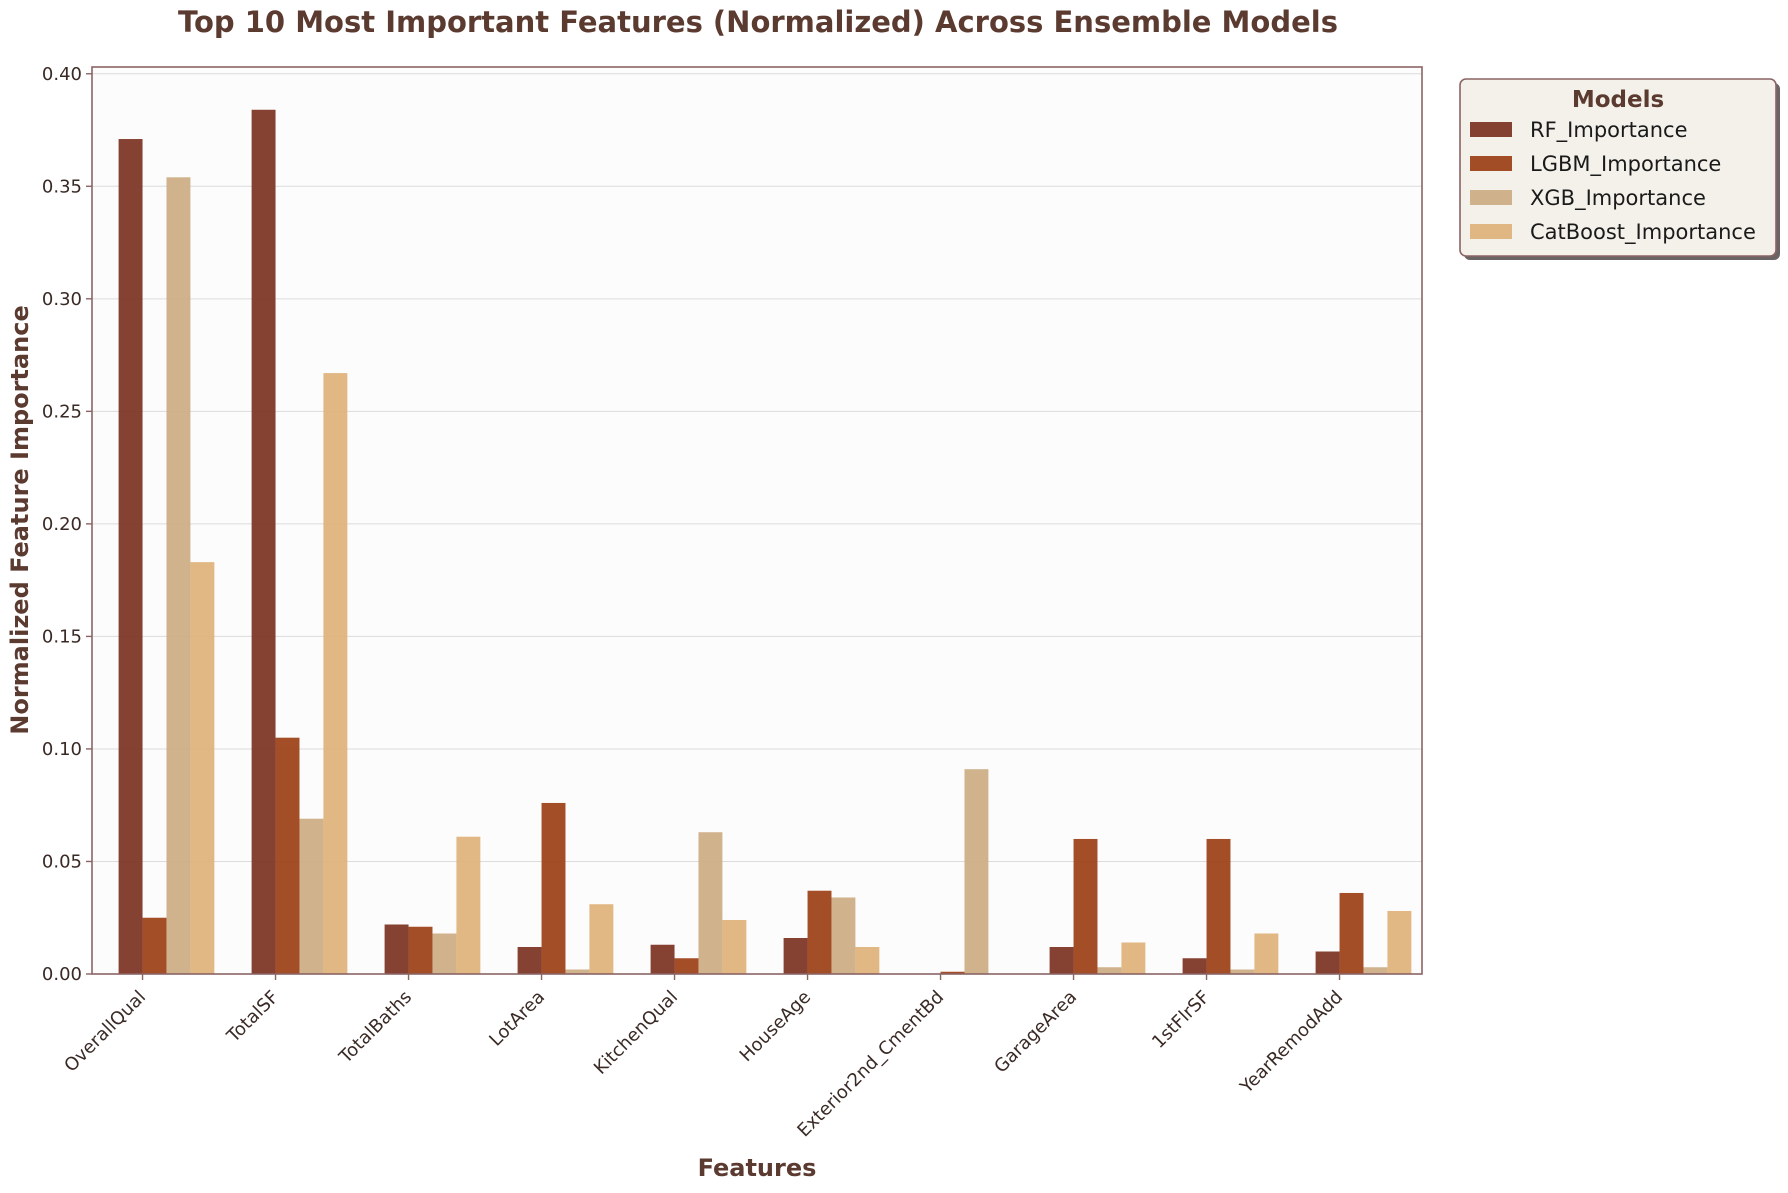 This screenshot has width=1788, height=1193. I want to click on x-tick-label: 1stFlrSF, so click(1181, 1020).